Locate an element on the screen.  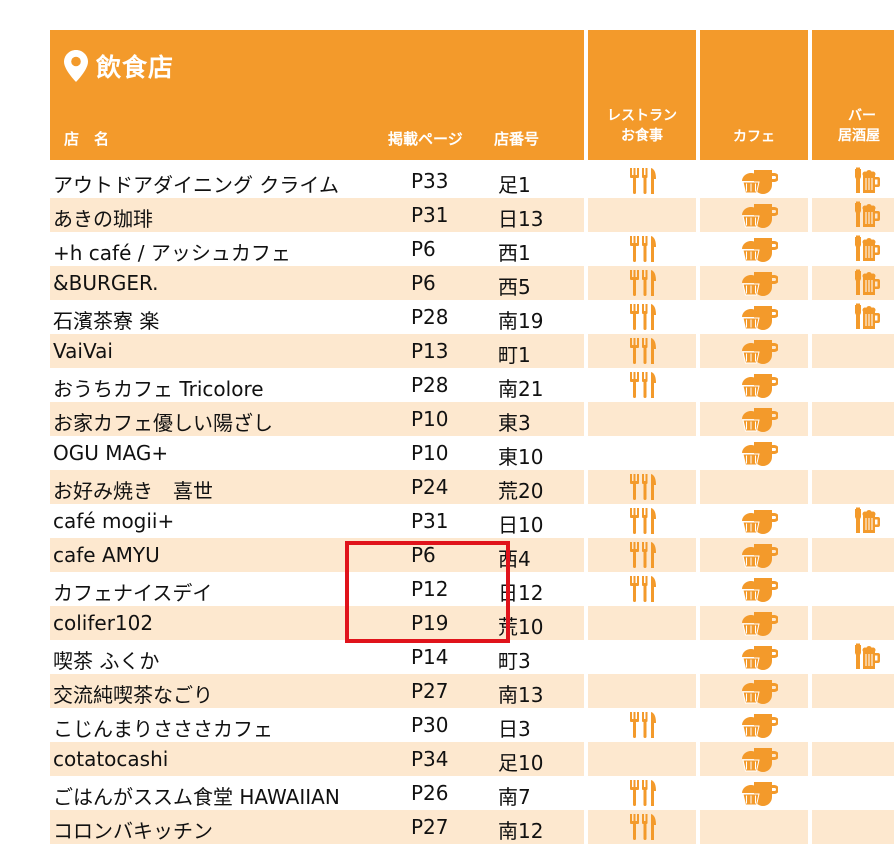
shop-name: VaiVai is located at coordinates (83, 351).